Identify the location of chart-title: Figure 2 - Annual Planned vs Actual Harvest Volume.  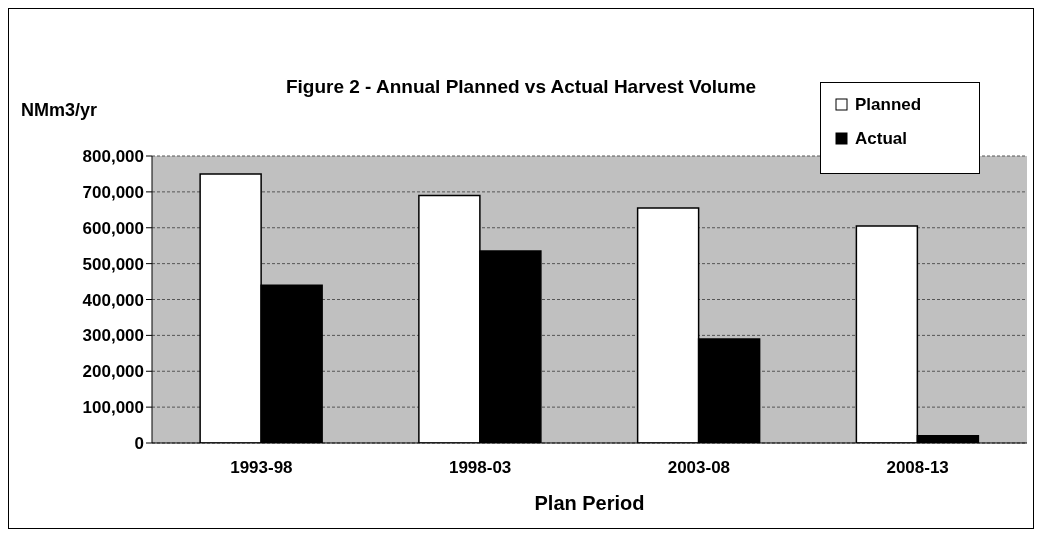
(521, 86).